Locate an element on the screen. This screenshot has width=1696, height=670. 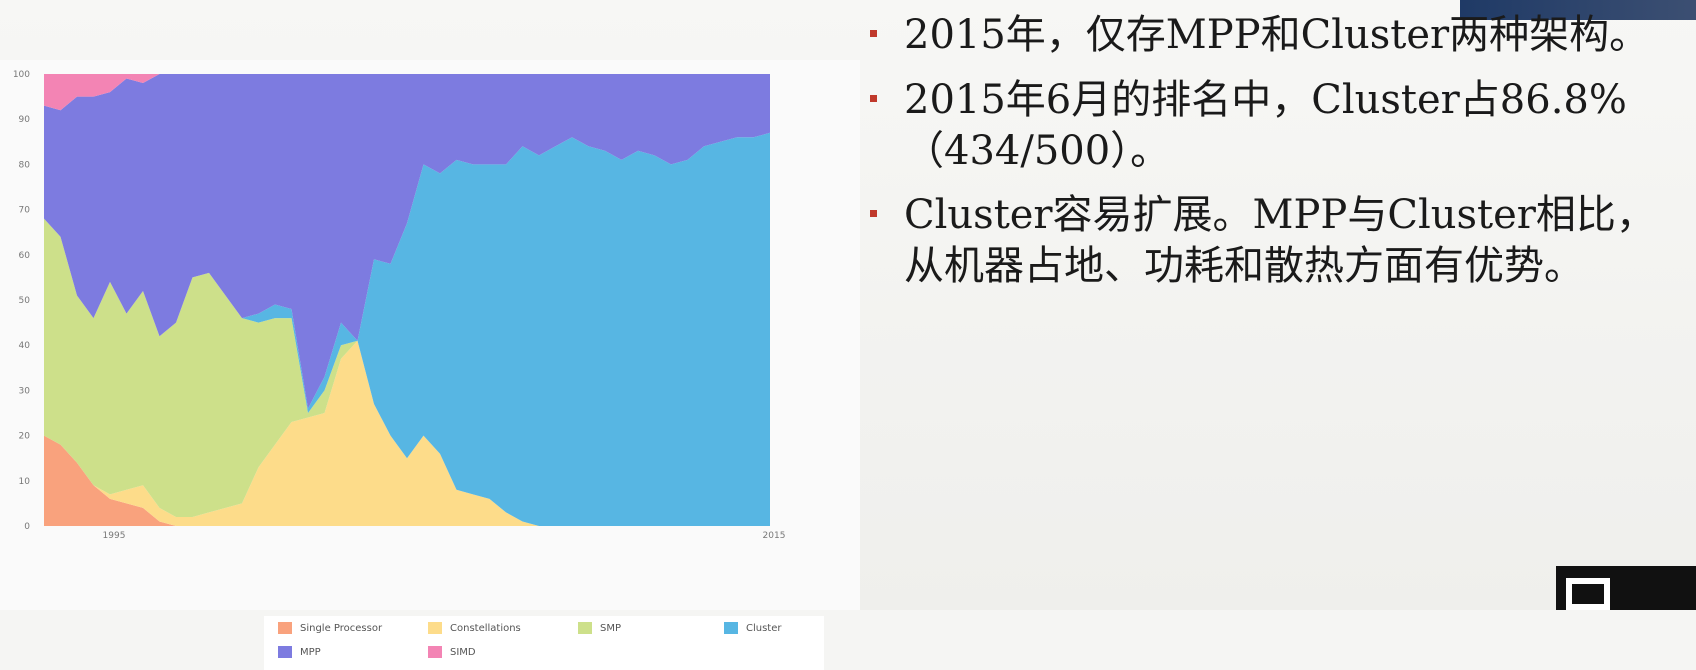
y-tick-label: 70 is located at coordinates (25, 211).